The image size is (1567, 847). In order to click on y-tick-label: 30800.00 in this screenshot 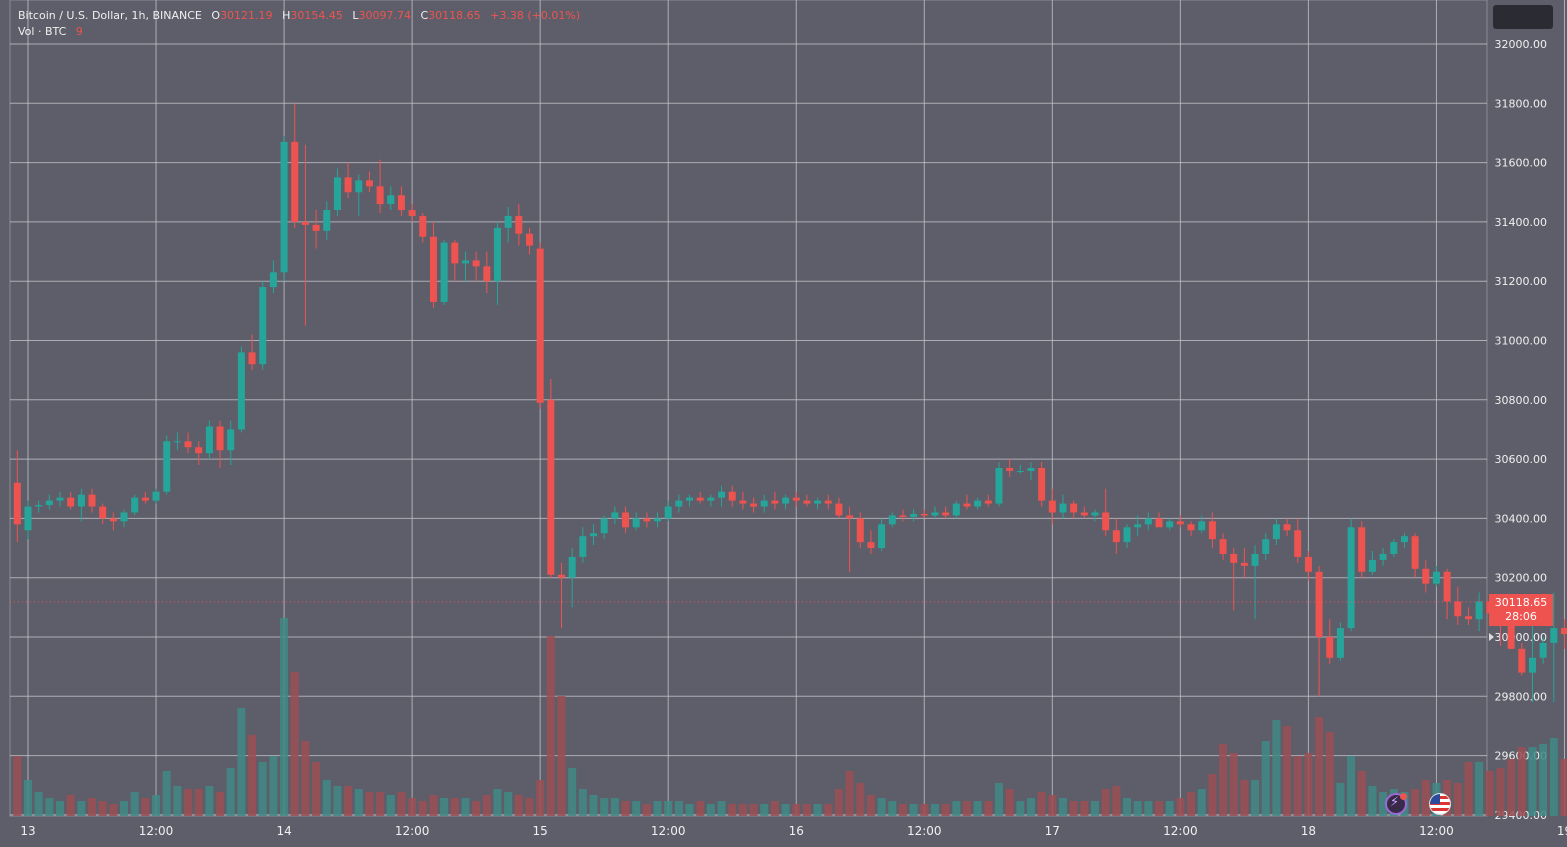, I will do `click(1521, 400)`.